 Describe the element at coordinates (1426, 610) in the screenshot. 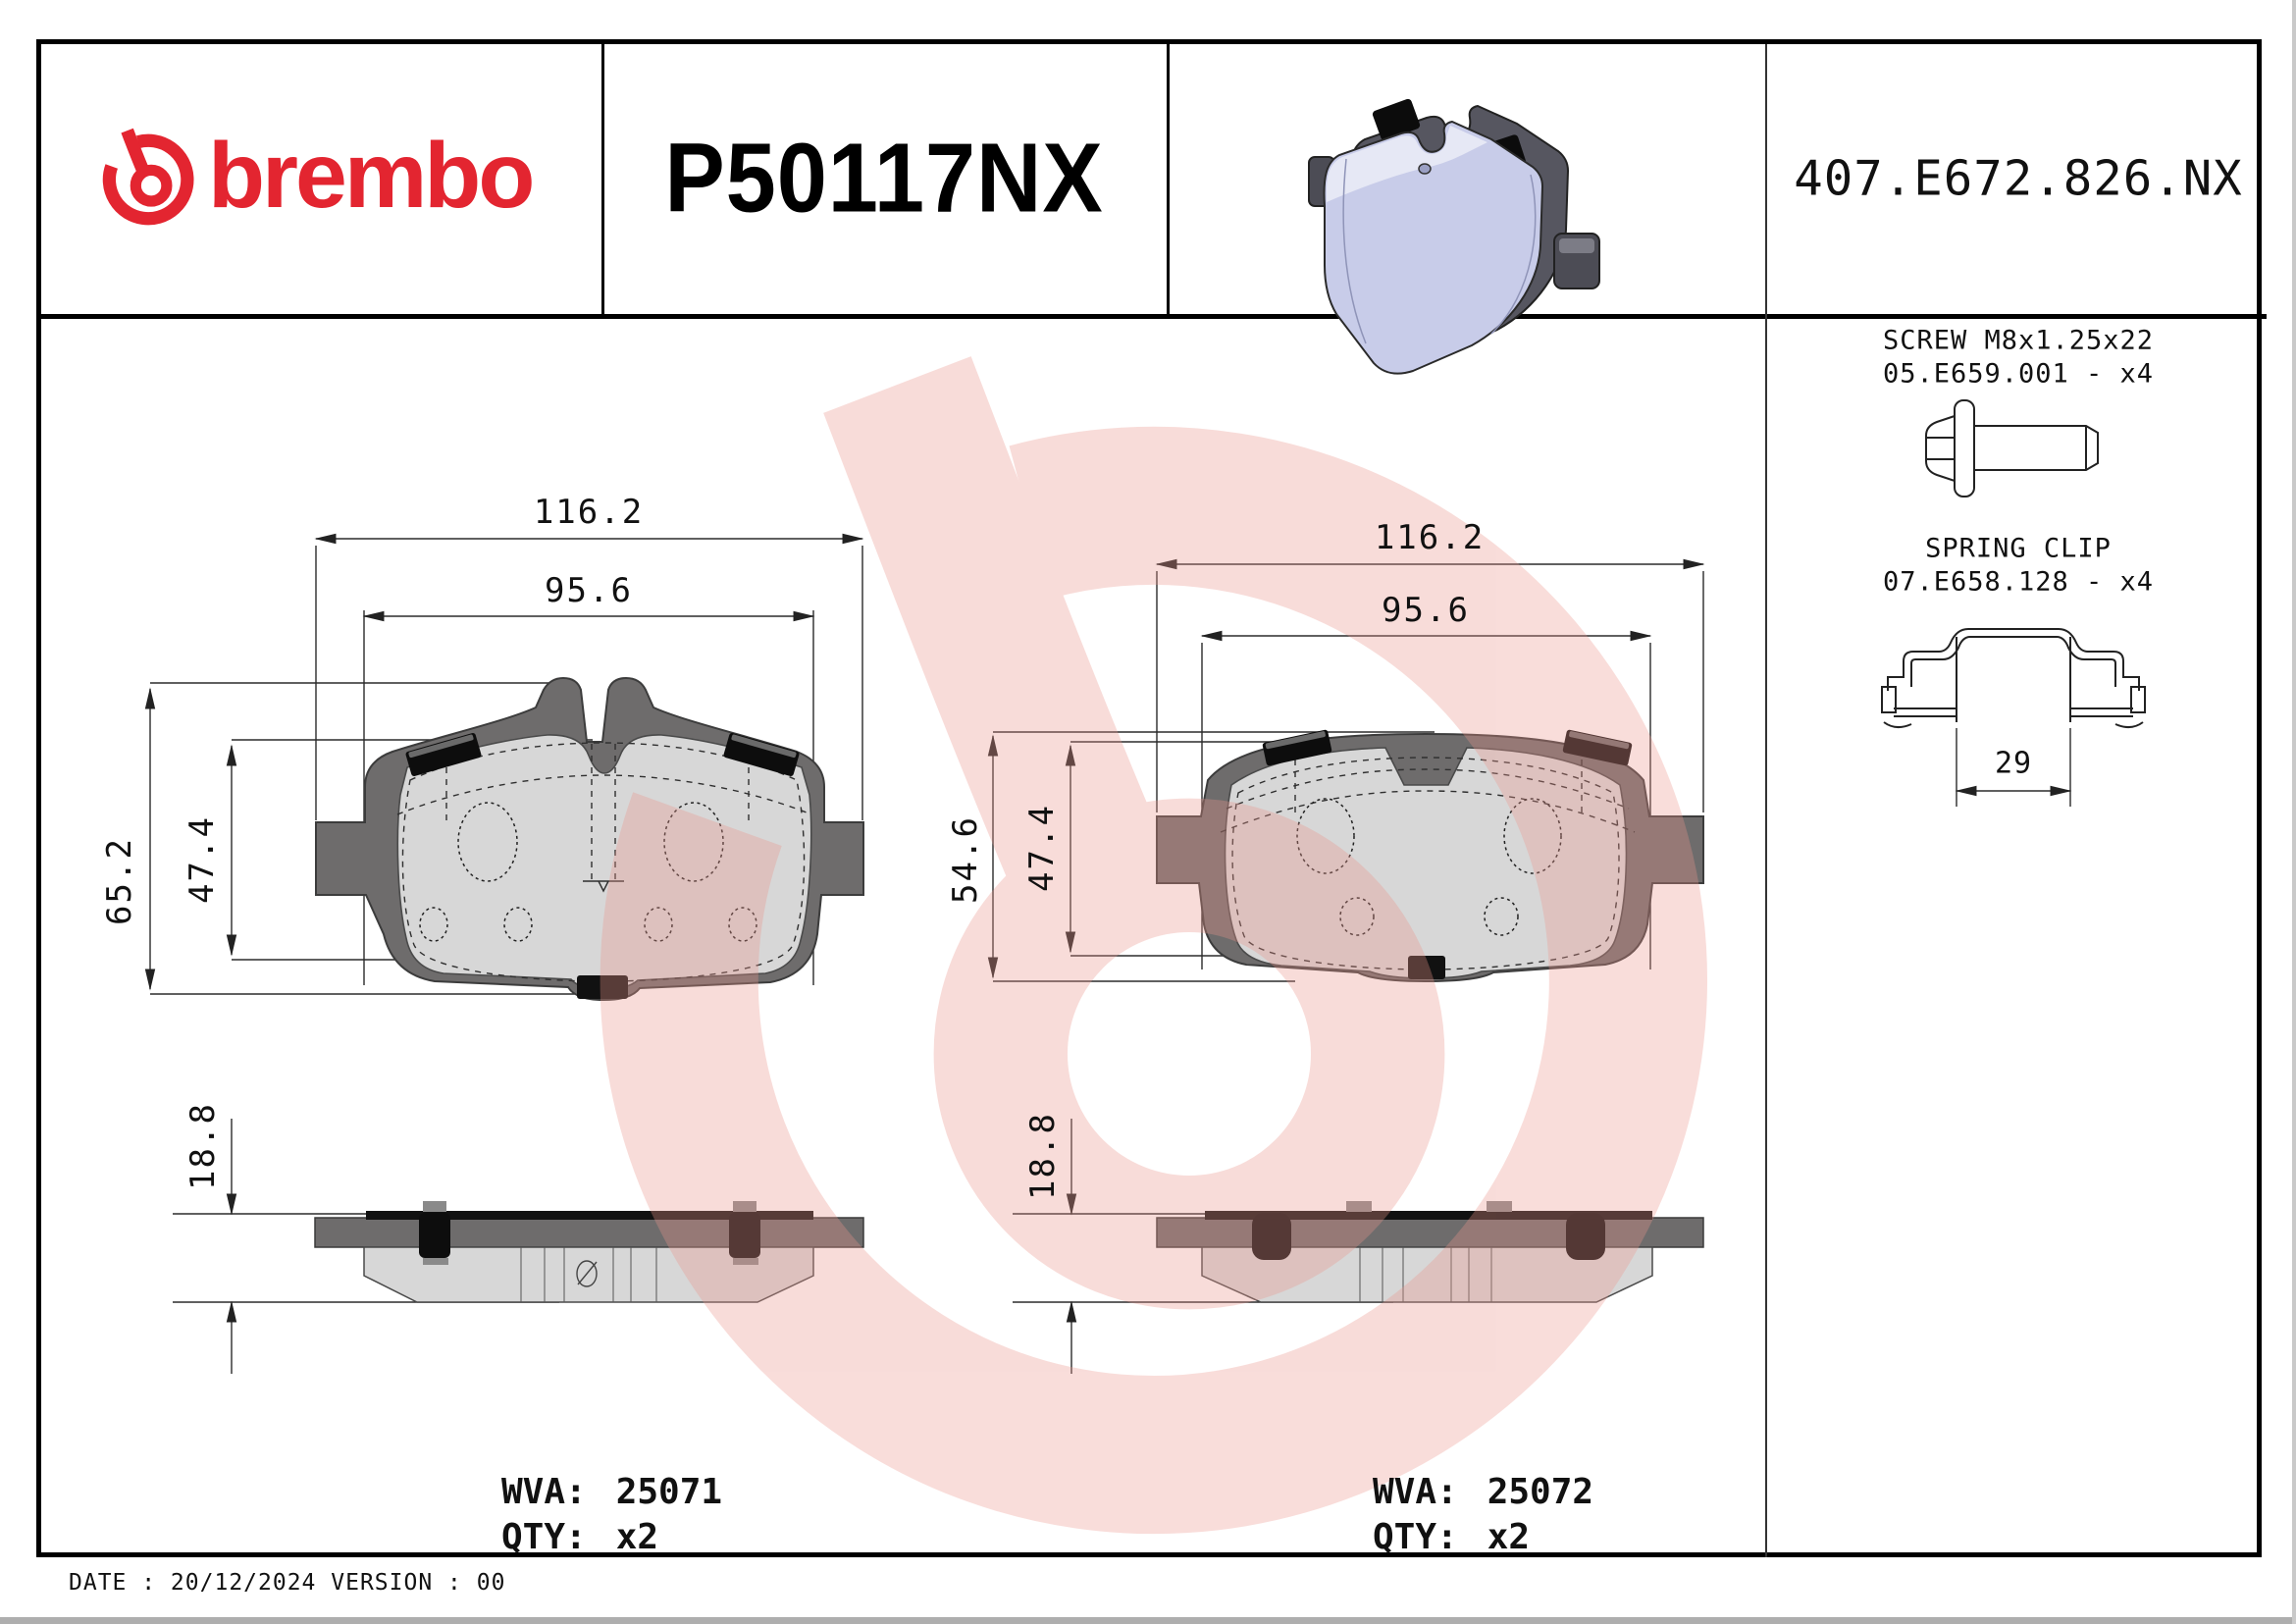

I see `right-friction-width-dim: 95.6` at that location.